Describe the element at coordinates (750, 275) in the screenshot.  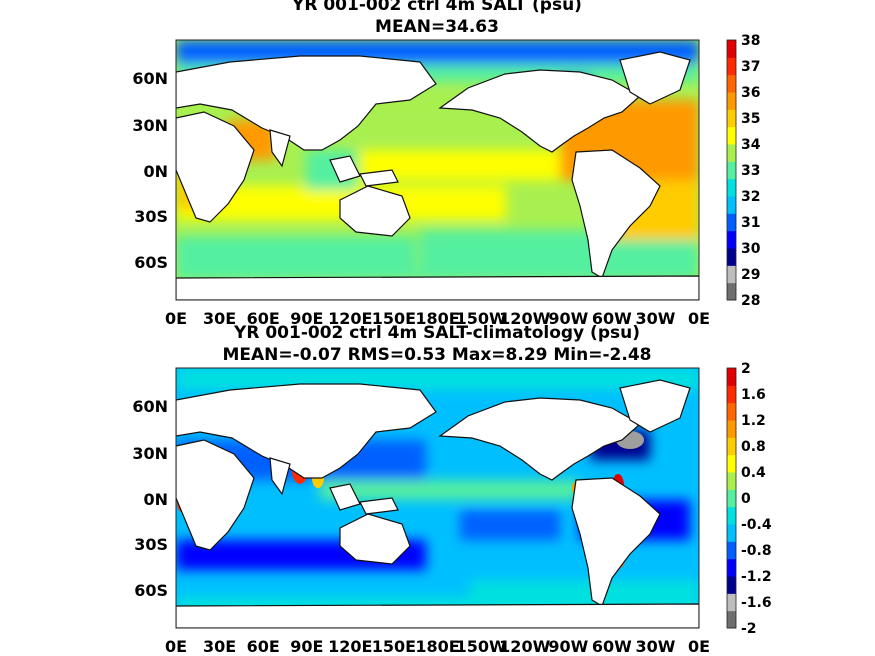
I see `colorbar-label: 29` at that location.